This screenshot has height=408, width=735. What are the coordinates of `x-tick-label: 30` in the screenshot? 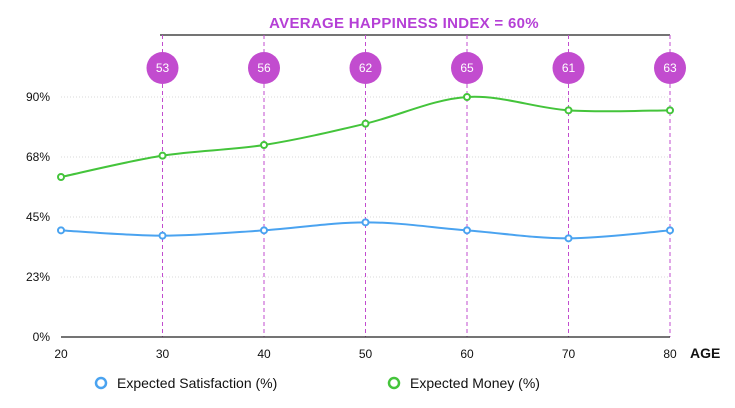 It's located at (163, 354).